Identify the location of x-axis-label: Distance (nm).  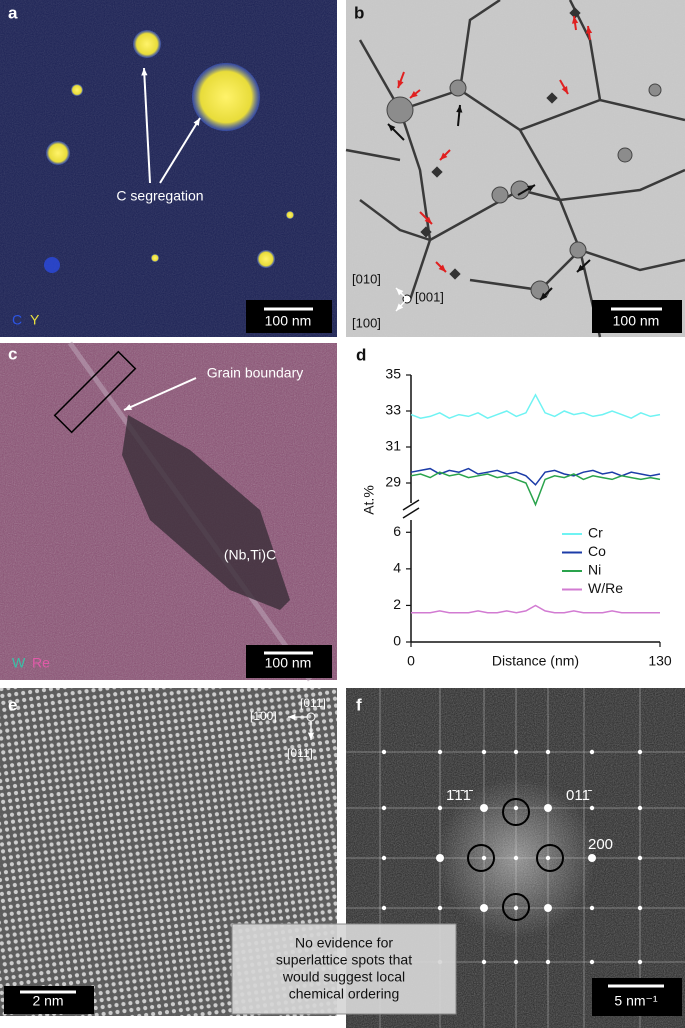
(535, 661).